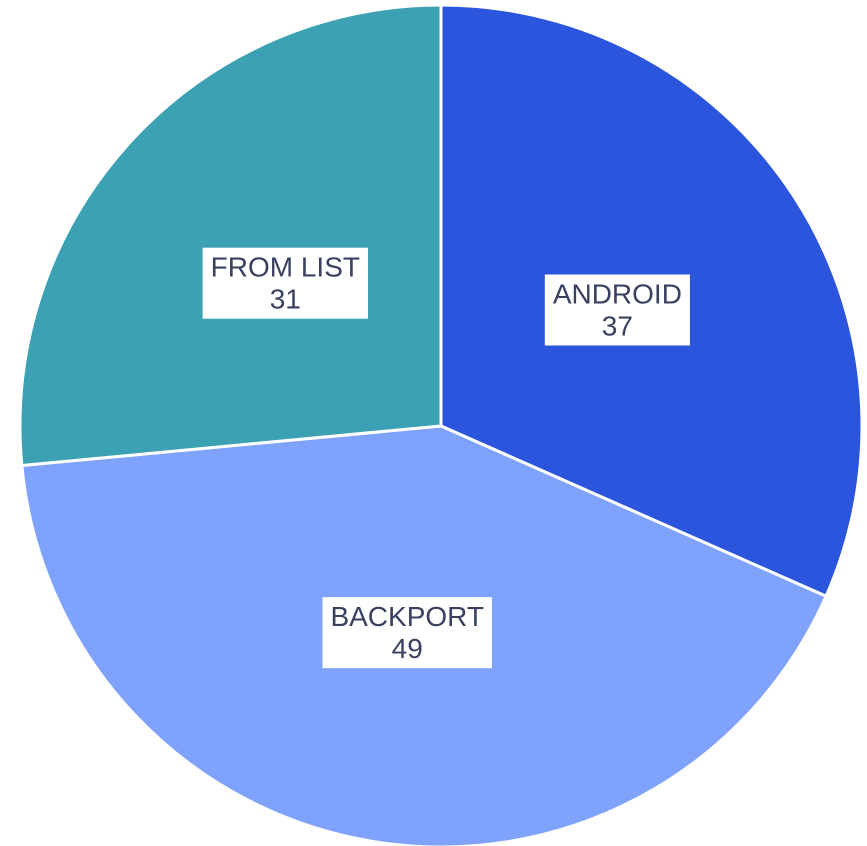 This screenshot has width=867, height=846. What do you see at coordinates (285, 299) in the screenshot?
I see `slice-value: 31` at bounding box center [285, 299].